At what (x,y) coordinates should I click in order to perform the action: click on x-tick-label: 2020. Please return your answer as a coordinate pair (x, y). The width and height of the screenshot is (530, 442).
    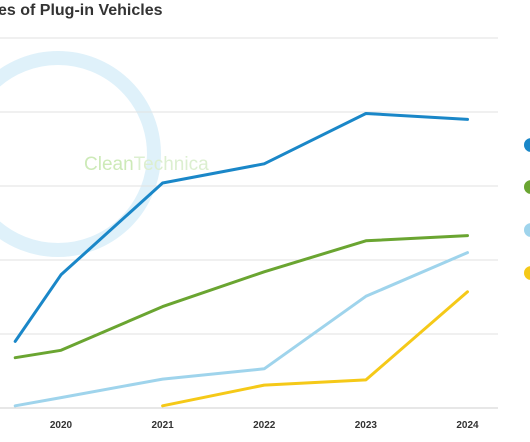
    Looking at the image, I should click on (61, 425).